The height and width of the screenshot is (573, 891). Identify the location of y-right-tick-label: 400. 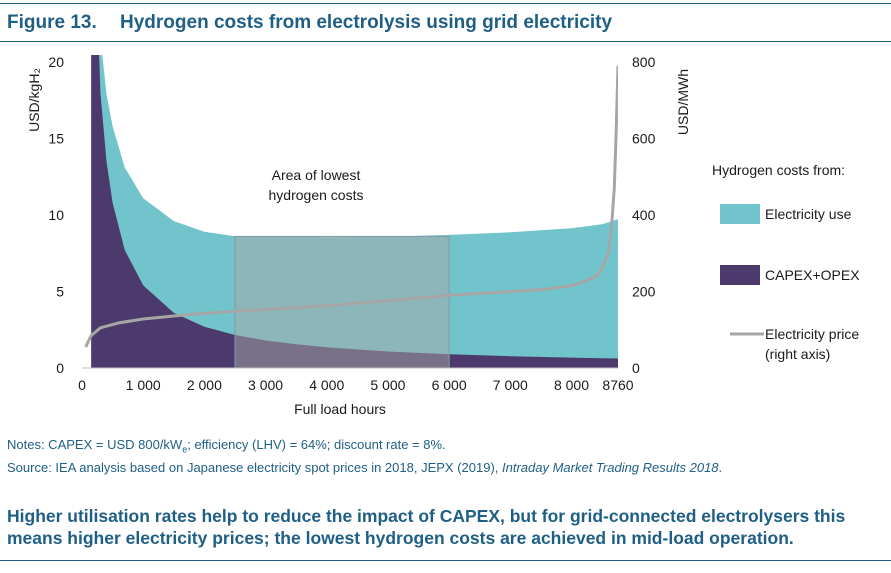
(644, 215).